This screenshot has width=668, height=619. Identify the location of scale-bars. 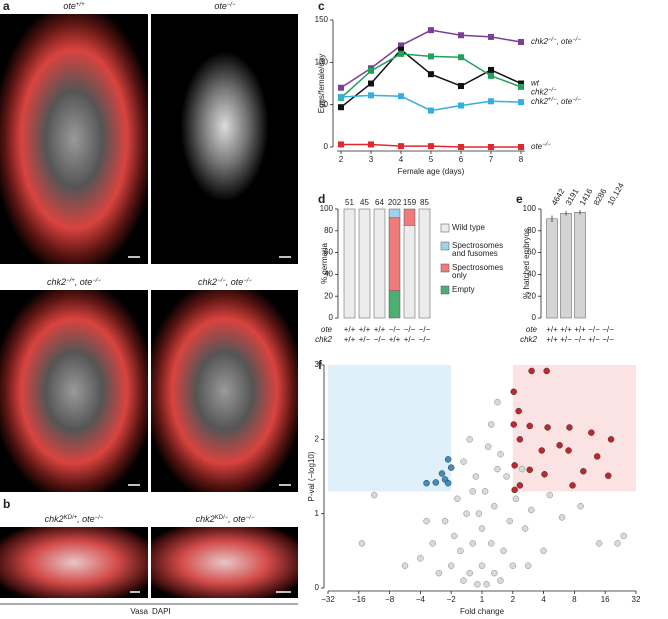
(209, 424).